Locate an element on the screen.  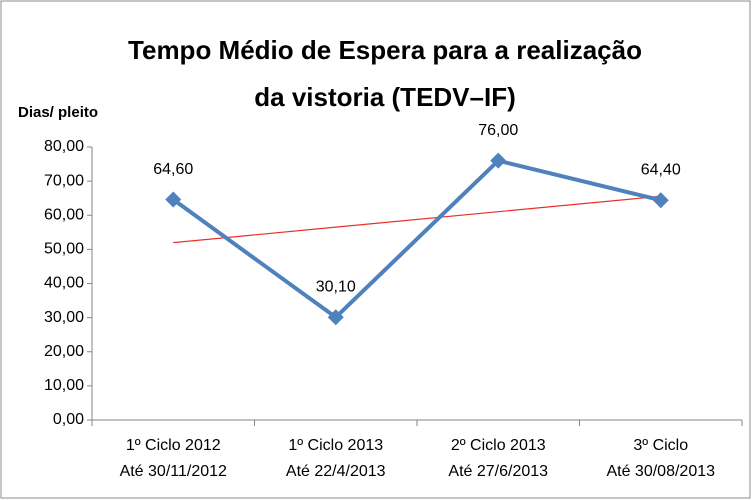
y-tick-label: 40,00 is located at coordinates (64, 283).